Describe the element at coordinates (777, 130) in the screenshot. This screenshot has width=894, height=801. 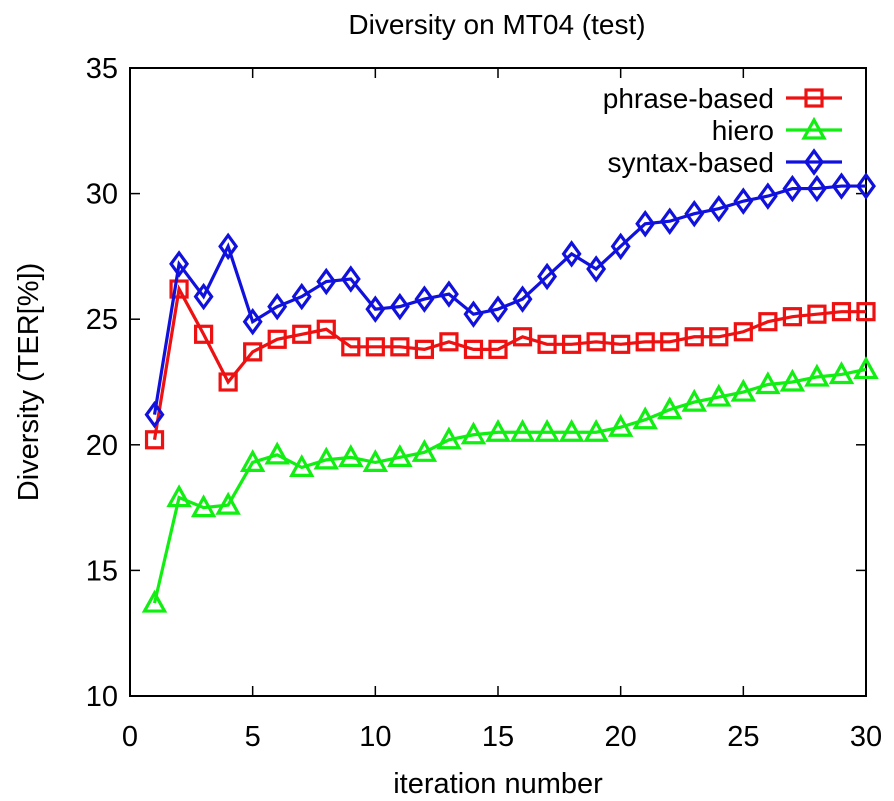
I see `legend-item-hiero: hiero` at that location.